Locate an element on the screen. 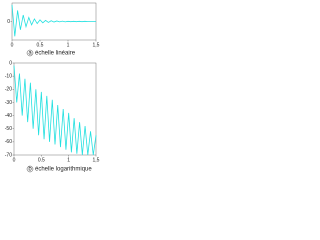 Image resolution: width=320 pixels, height=240 pixels. y-tick-label: -10 is located at coordinates (8, 76).